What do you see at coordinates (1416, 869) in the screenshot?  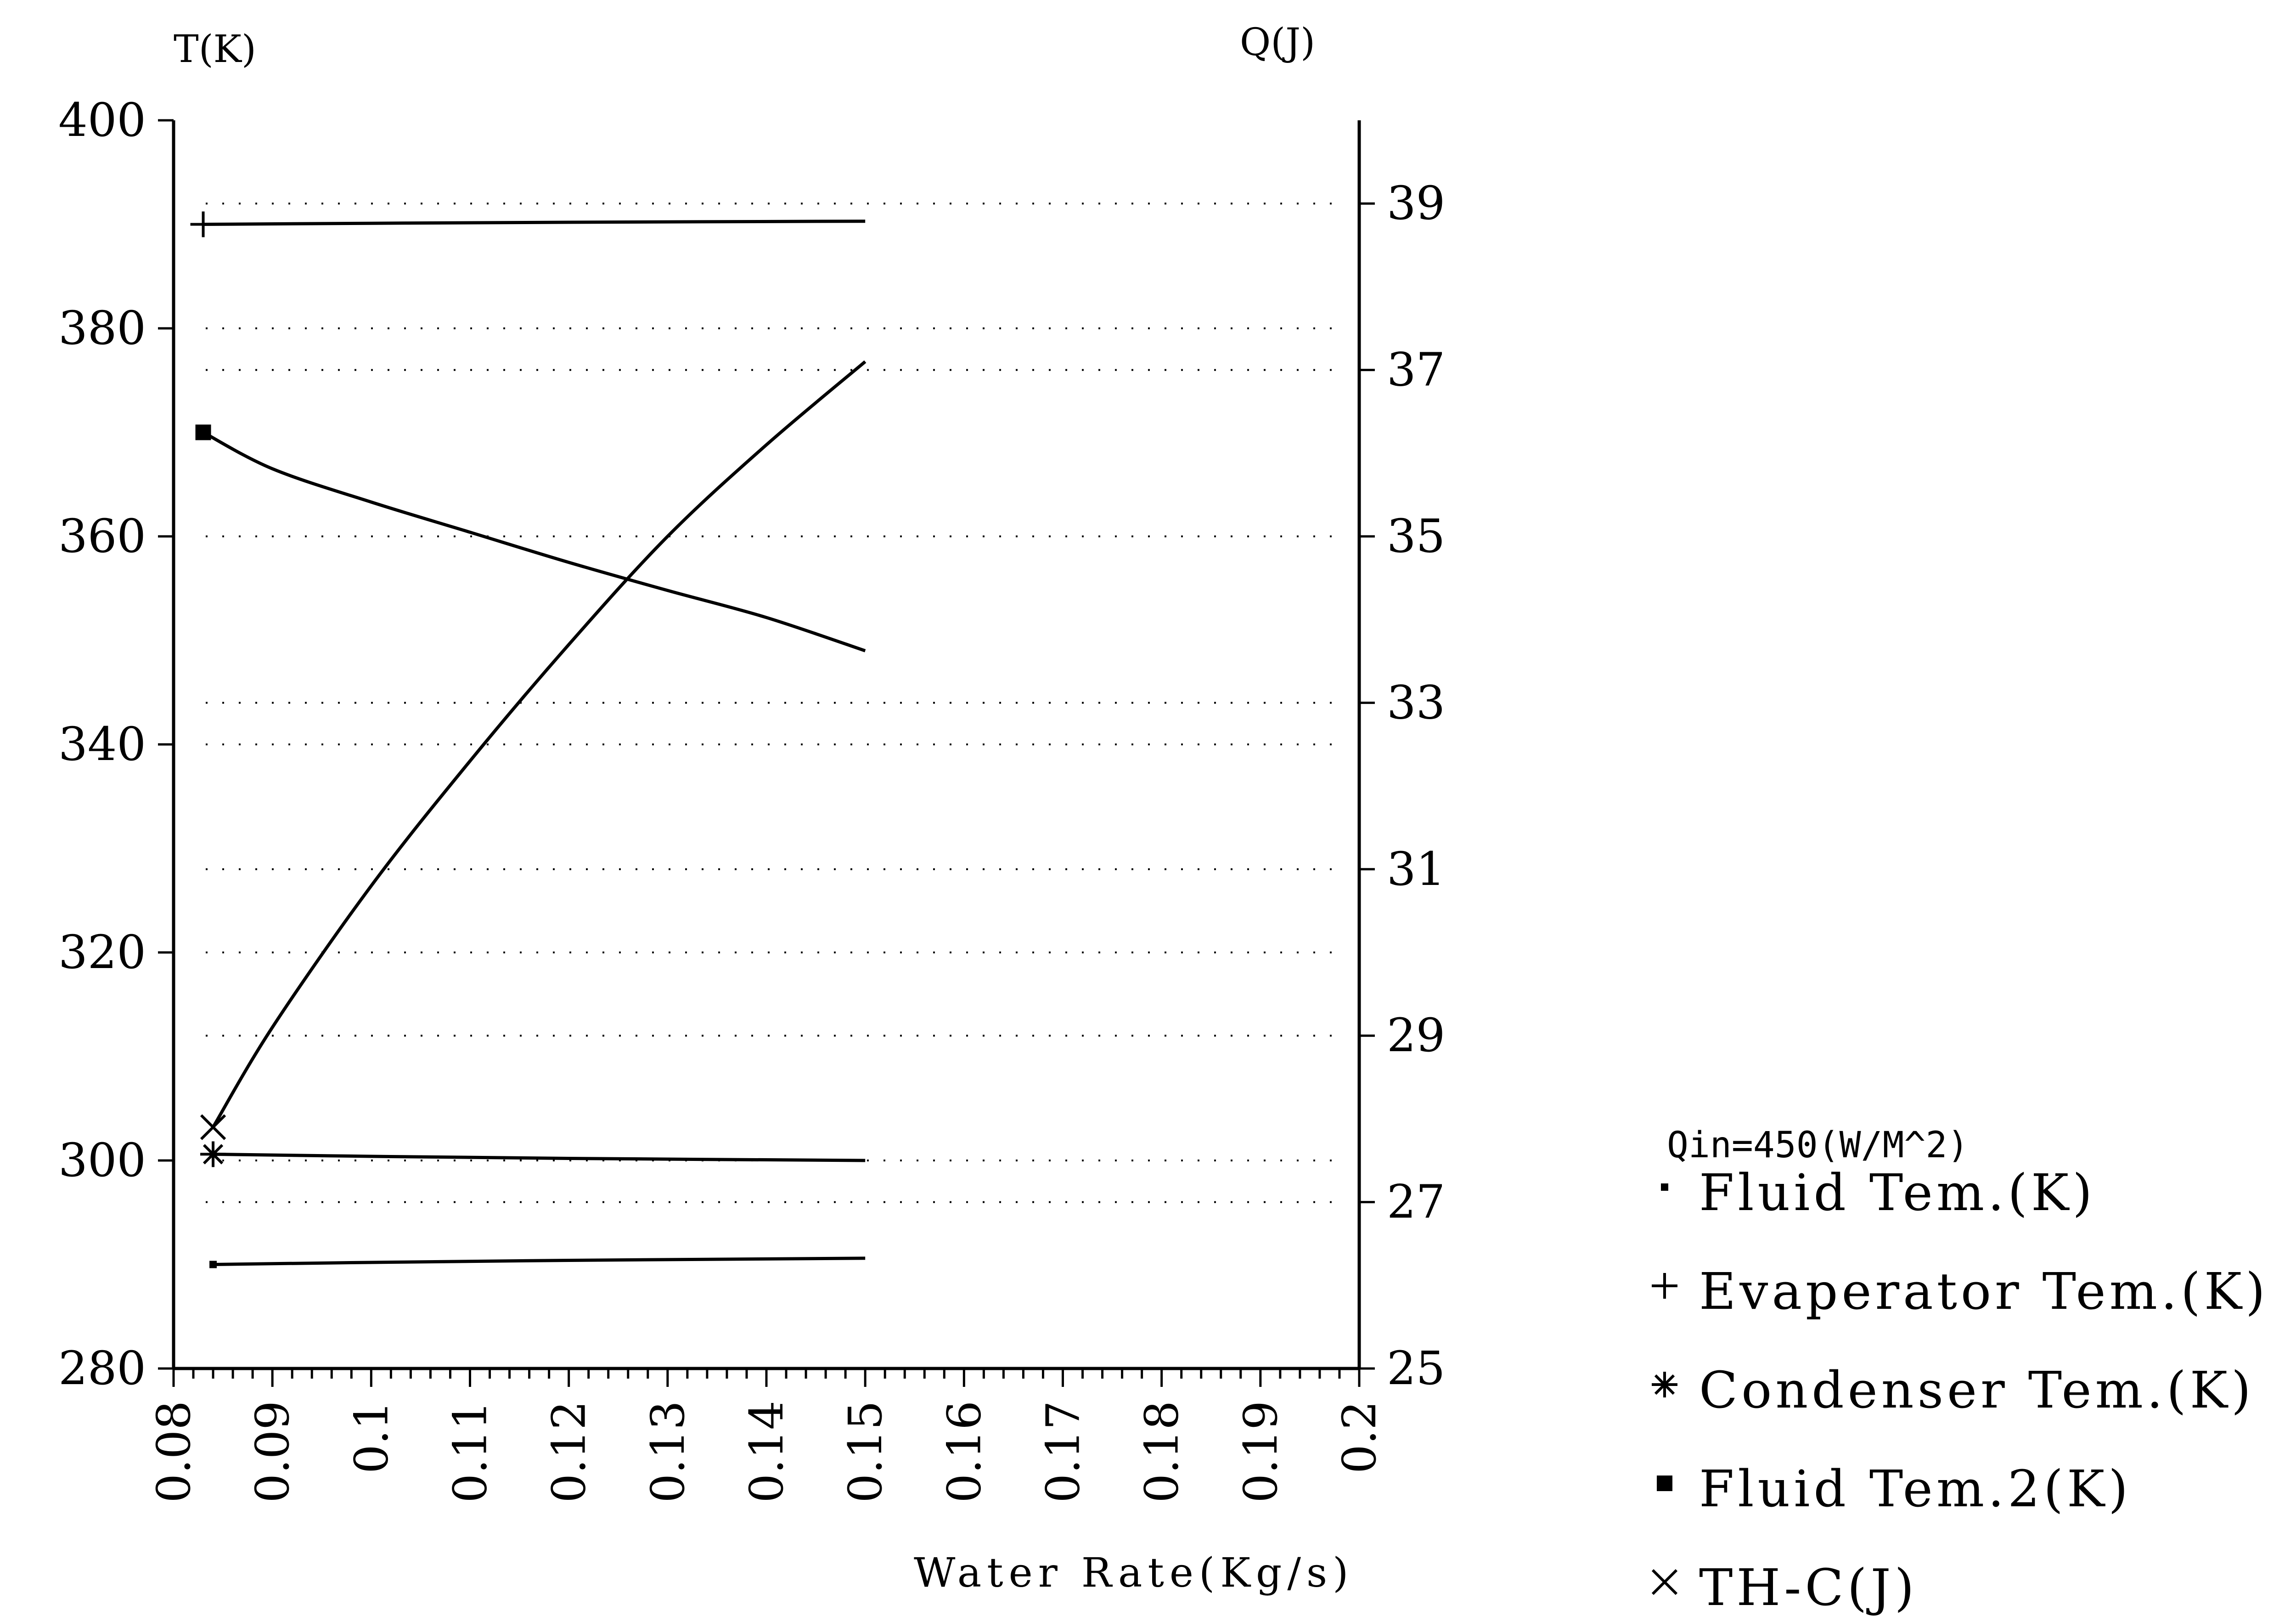 I see `right-tick-label: 31` at bounding box center [1416, 869].